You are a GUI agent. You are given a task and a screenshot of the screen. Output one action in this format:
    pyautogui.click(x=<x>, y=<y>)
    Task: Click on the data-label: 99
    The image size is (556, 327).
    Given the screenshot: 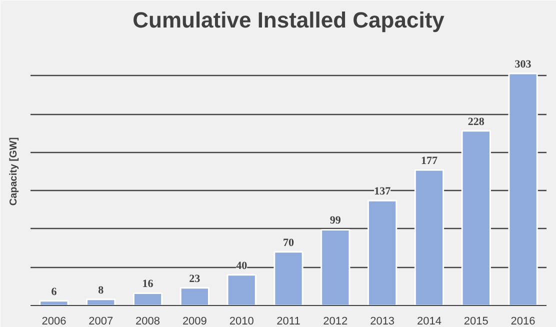 What is the action you would take?
    pyautogui.click(x=336, y=220)
    